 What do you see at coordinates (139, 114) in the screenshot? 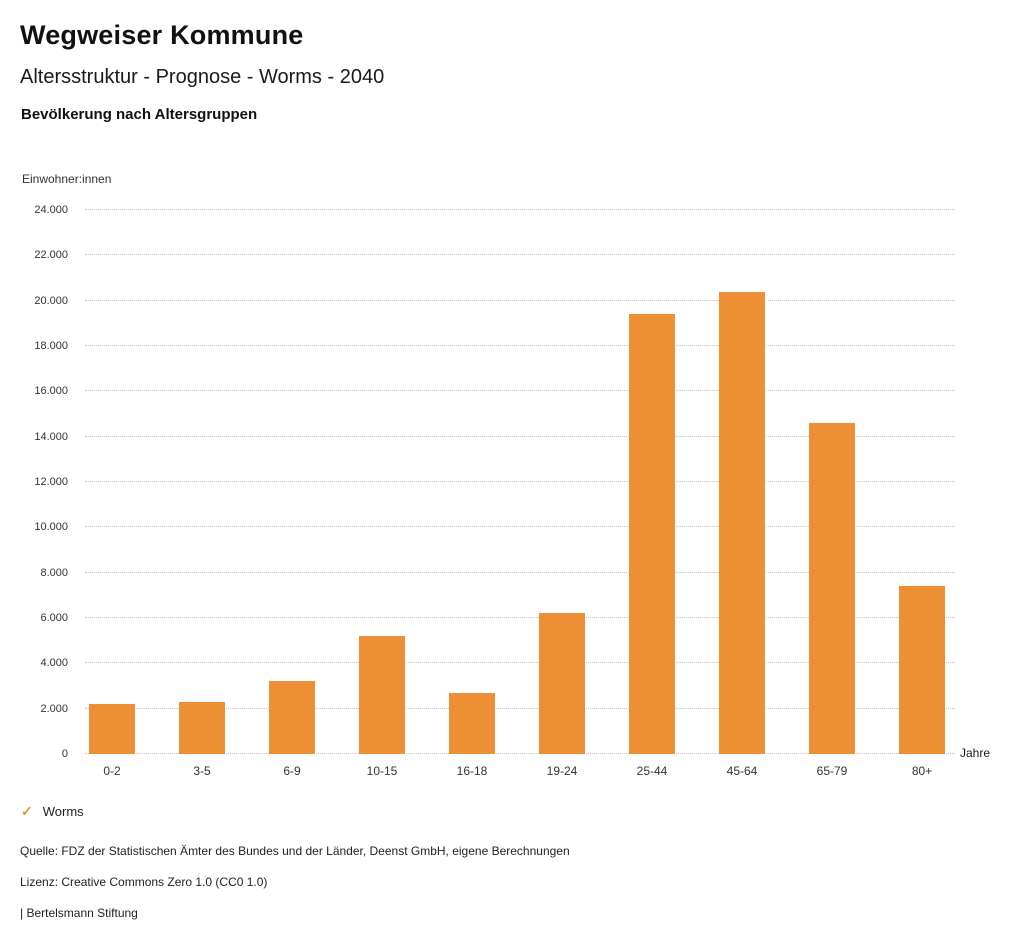
I see `chart-section-title: Bevölkerung nach Altersgruppen` at bounding box center [139, 114].